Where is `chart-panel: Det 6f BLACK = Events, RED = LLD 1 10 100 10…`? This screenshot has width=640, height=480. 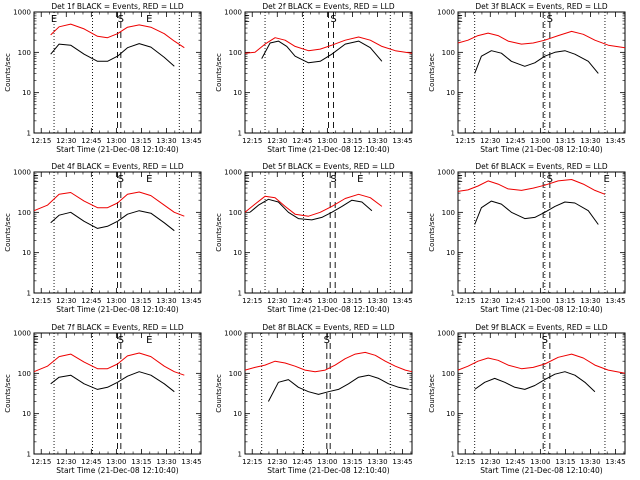
chart-panel: Det 6f BLACK = Events, RED = LLD 1 10 100 10… is located at coordinates (527, 238).